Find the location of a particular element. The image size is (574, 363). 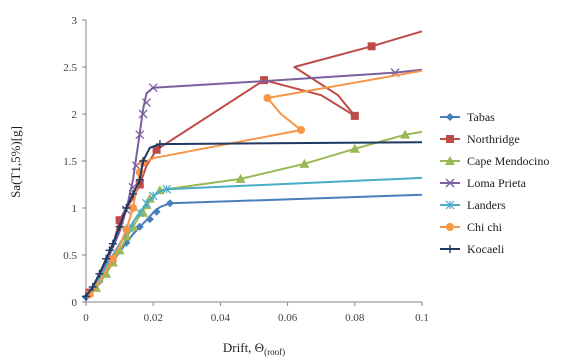

legend-item-kocaeli: Kocaeli is located at coordinates (472, 249).